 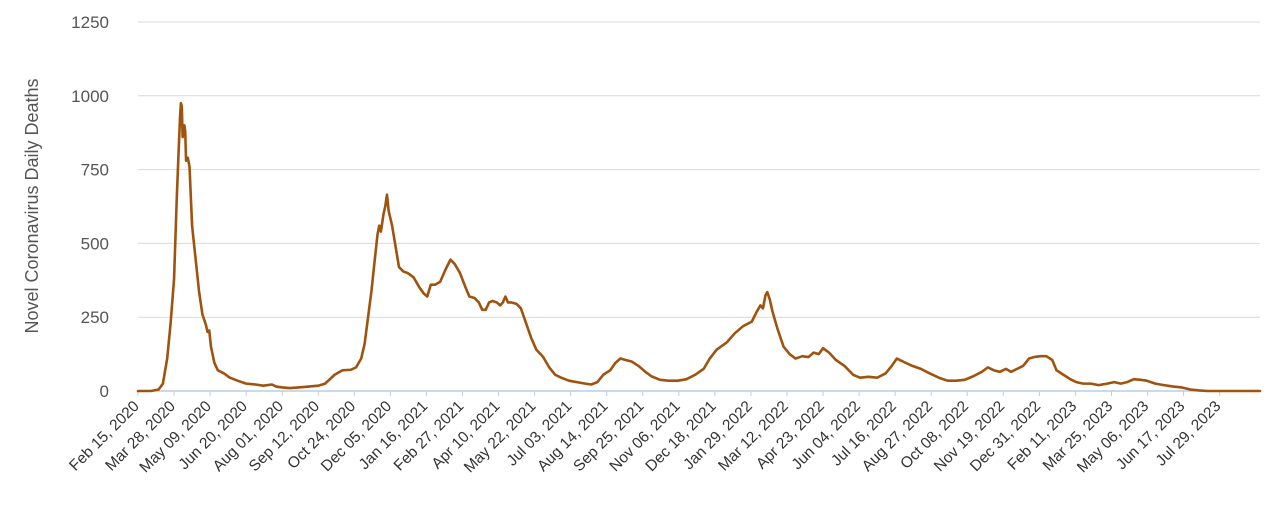 What do you see at coordinates (95, 170) in the screenshot?
I see `y-tick-label: 750` at bounding box center [95, 170].